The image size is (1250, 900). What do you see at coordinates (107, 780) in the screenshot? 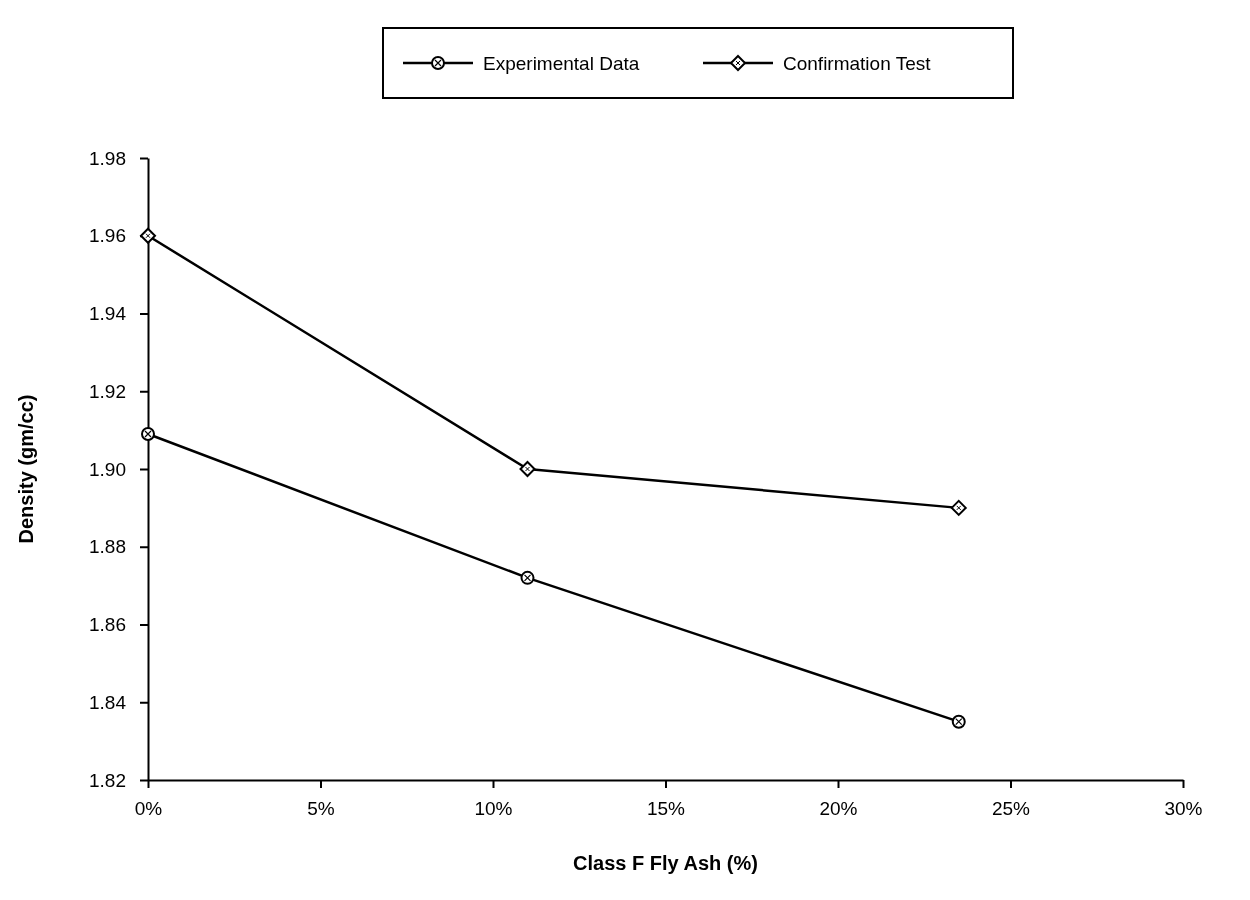
I see `y-tick-label: 1.82` at bounding box center [107, 780].